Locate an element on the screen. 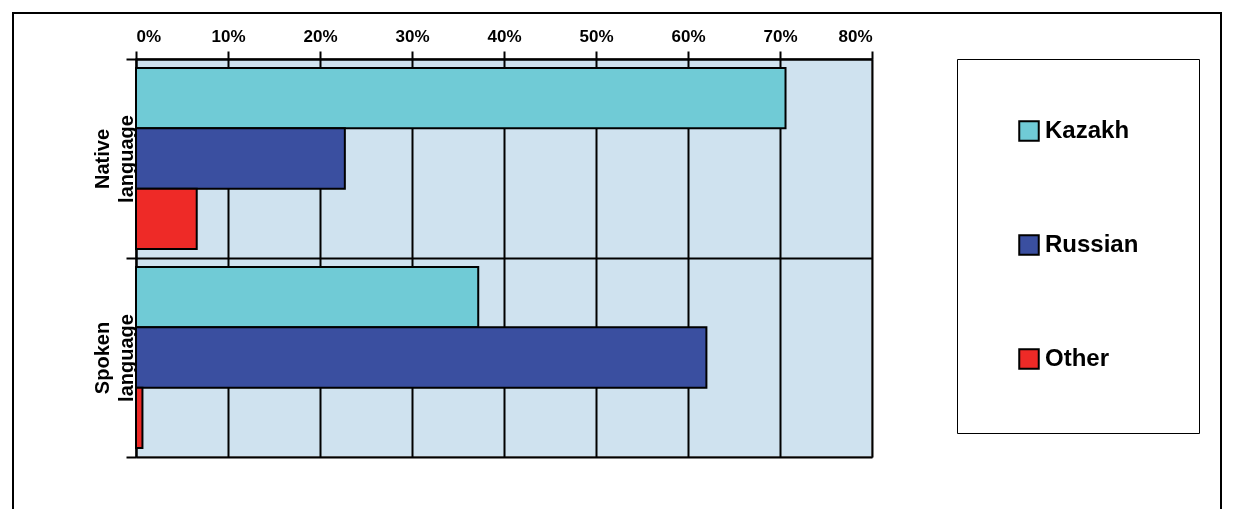 The width and height of the screenshot is (1233, 509). x-tick-label: 10% is located at coordinates (228, 36).